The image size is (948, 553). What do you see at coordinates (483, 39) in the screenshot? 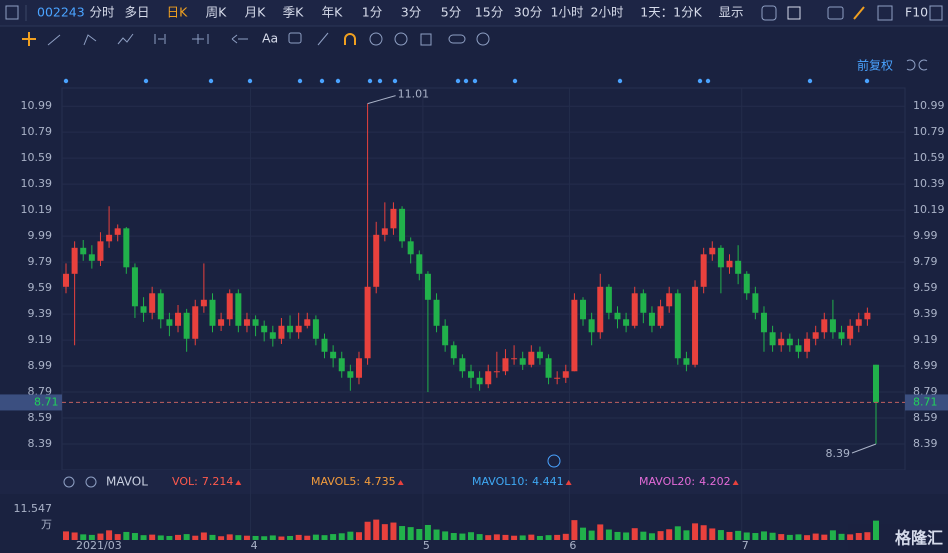
I see `tool-settings` at bounding box center [483, 39].